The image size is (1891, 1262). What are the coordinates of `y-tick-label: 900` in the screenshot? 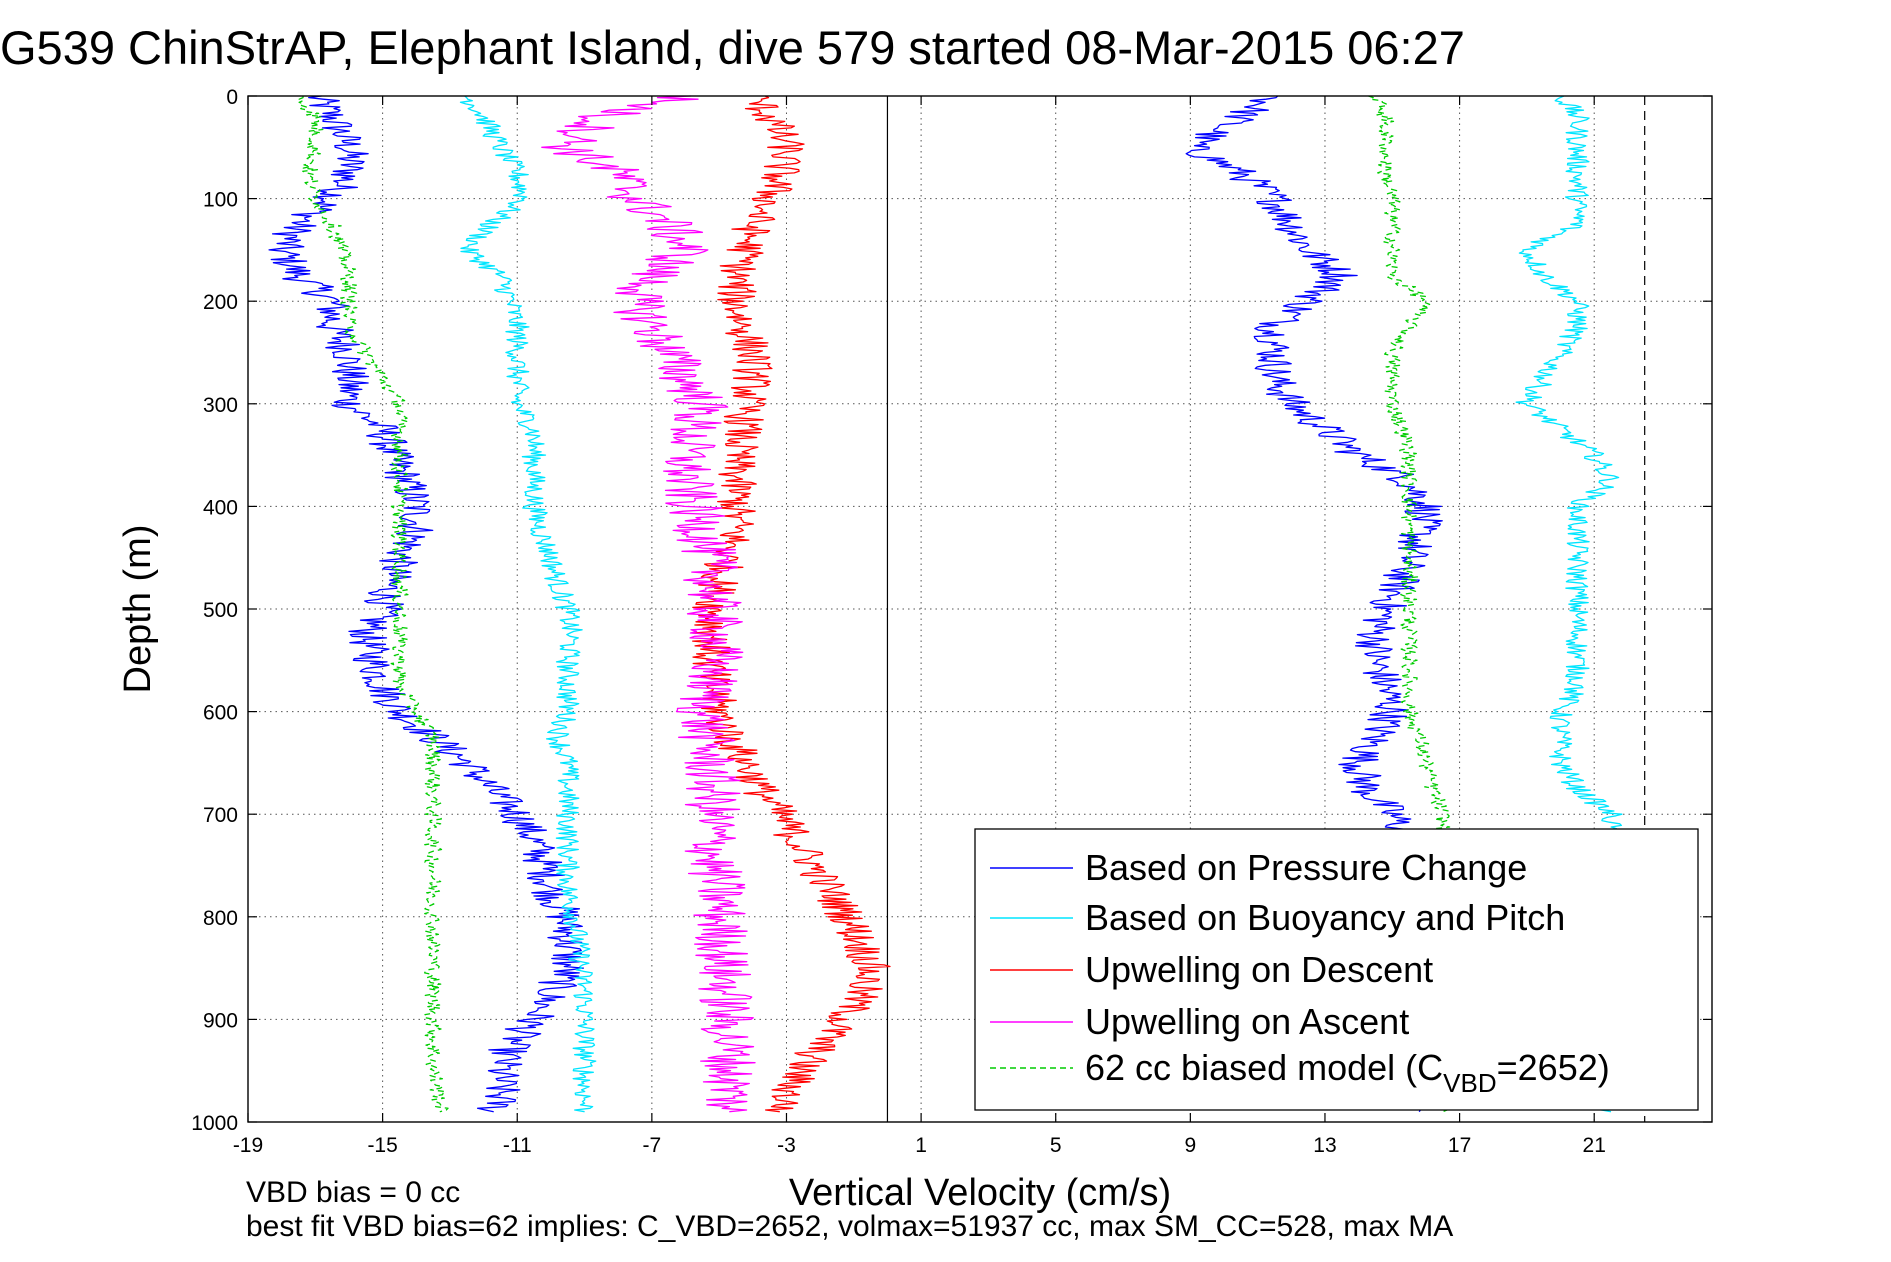 It's located at (220, 1020).